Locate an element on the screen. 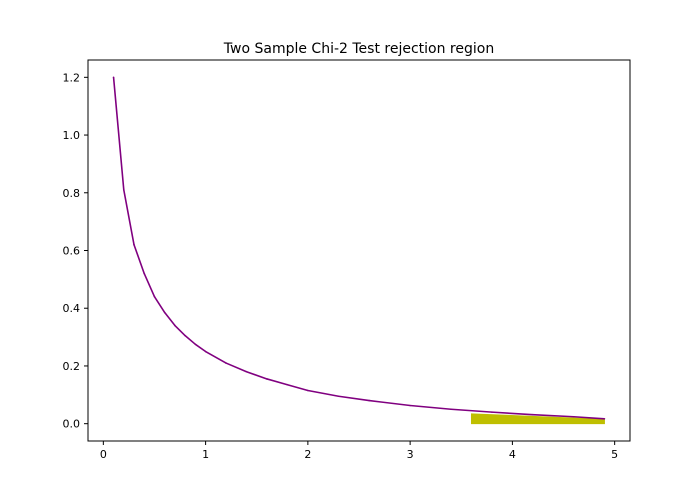 The image size is (700, 496). x-tick-label: 4 is located at coordinates (512, 454).